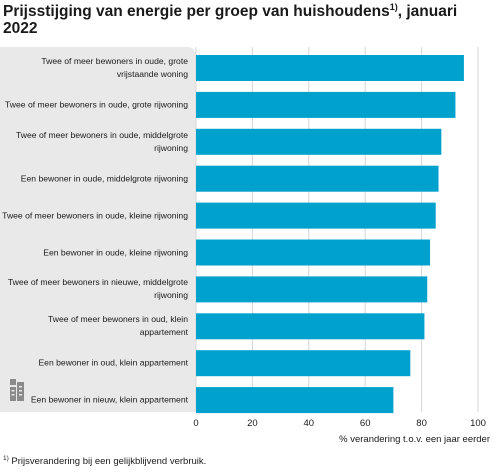 This screenshot has height=472, width=500. I want to click on cbs-logo-icon, so click(17, 390).